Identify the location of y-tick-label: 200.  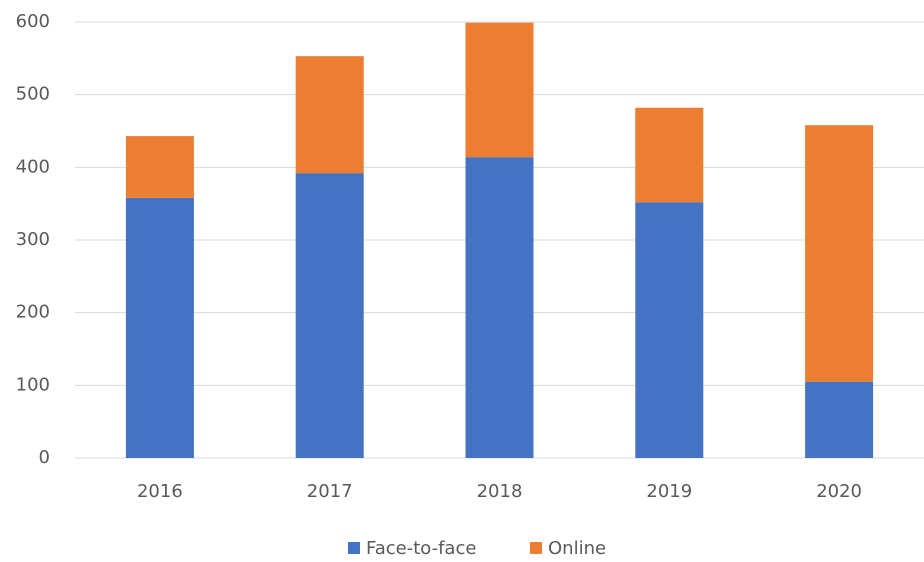
(33, 312).